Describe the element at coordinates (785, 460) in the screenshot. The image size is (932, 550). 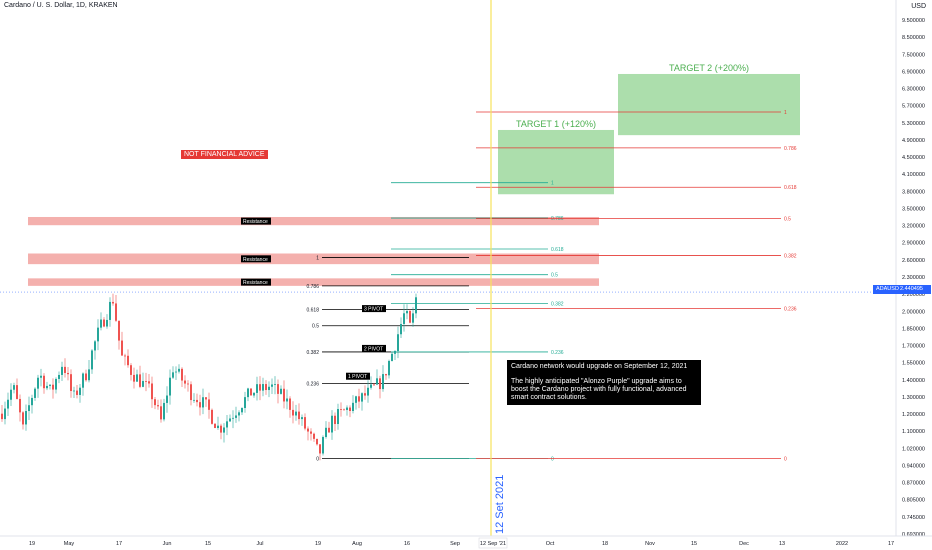
I see `fib-right-label: 0` at that location.